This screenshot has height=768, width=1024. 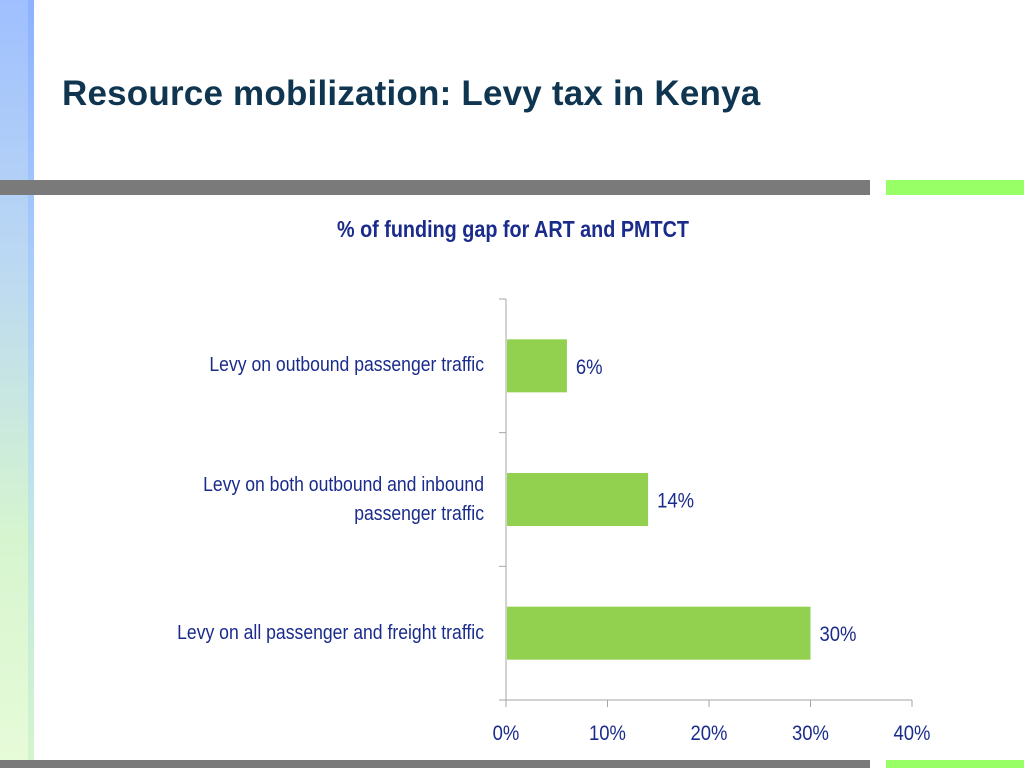 What do you see at coordinates (513, 229) in the screenshot?
I see `chart-title: % of funding gap for ART and PMTCT` at bounding box center [513, 229].